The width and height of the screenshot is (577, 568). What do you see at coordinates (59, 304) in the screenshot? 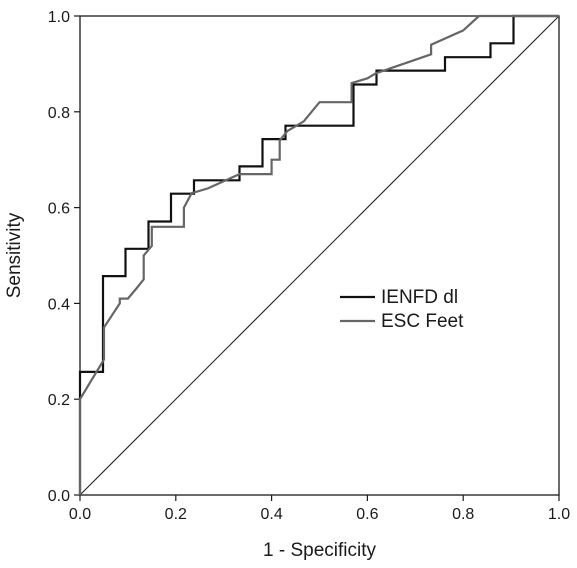
I see `y-tick-label: 0.4` at bounding box center [59, 304].